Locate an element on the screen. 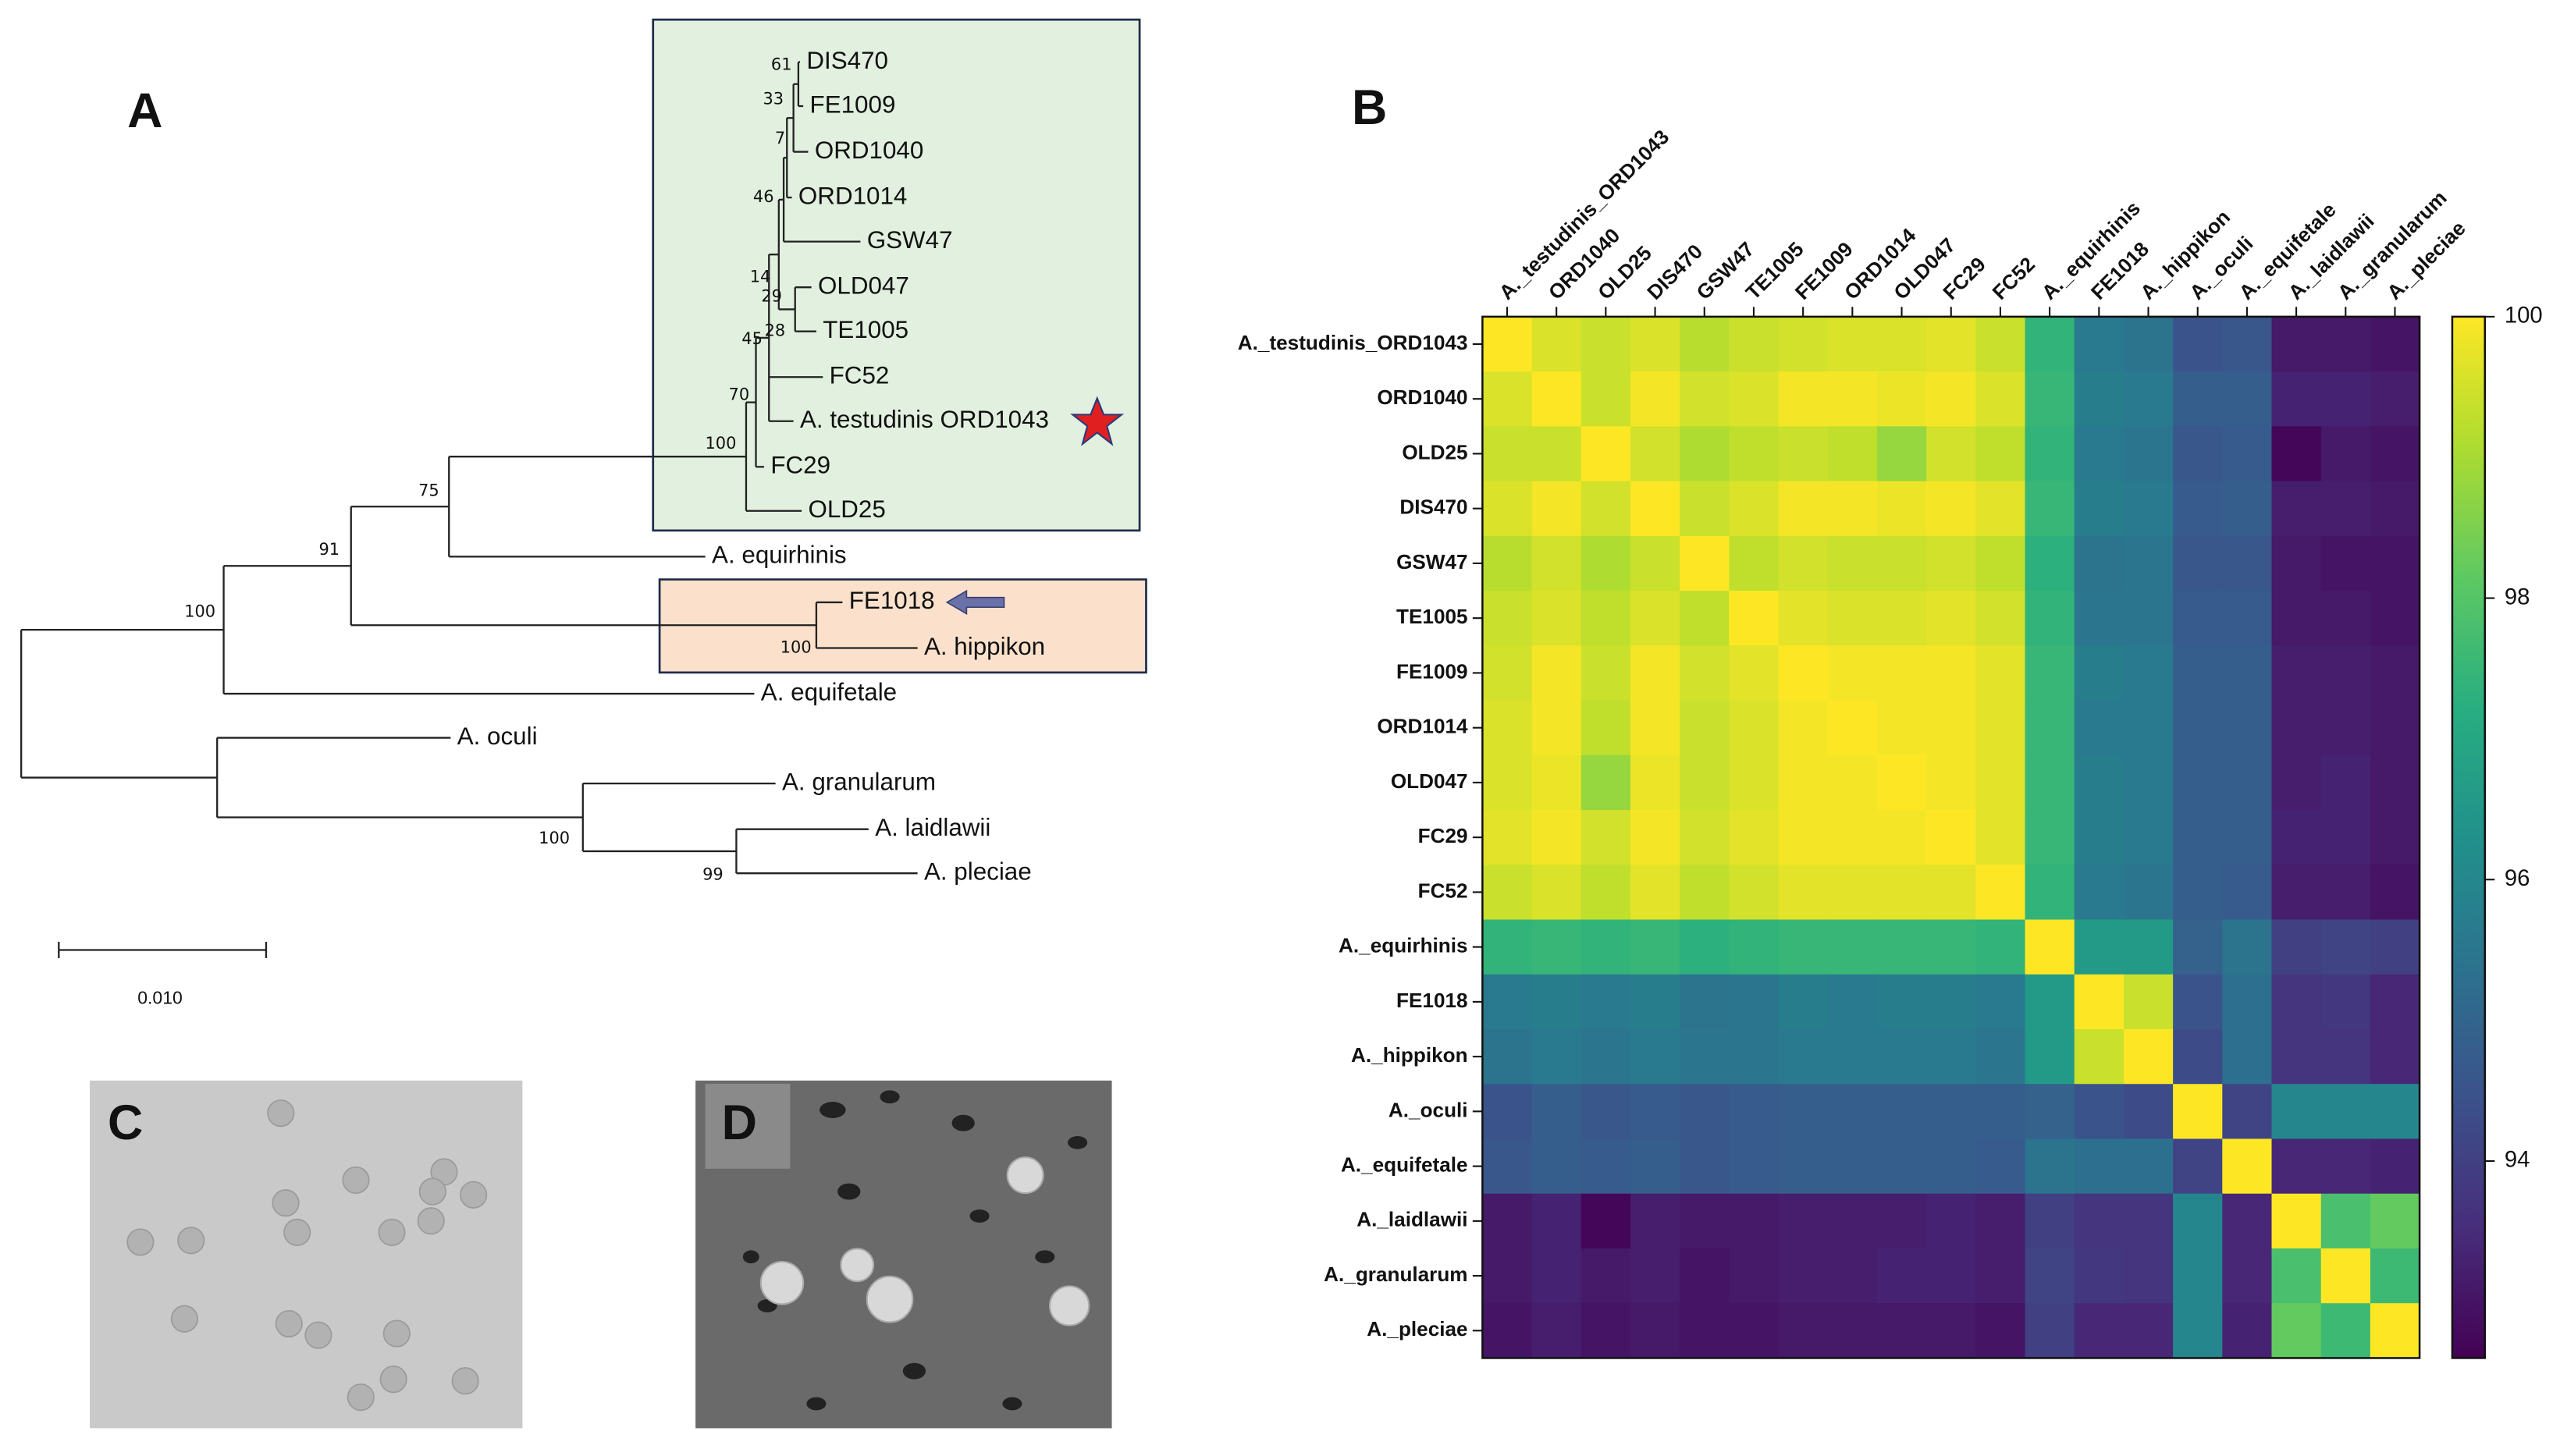 The height and width of the screenshot is (1456, 2560). row-label: A._equifetale is located at coordinates (1404, 1165).